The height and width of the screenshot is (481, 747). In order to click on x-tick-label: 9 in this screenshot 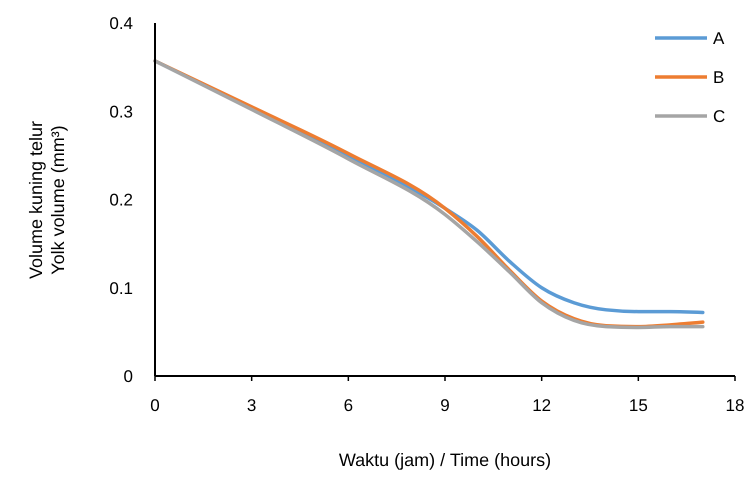, I will do `click(445, 405)`.